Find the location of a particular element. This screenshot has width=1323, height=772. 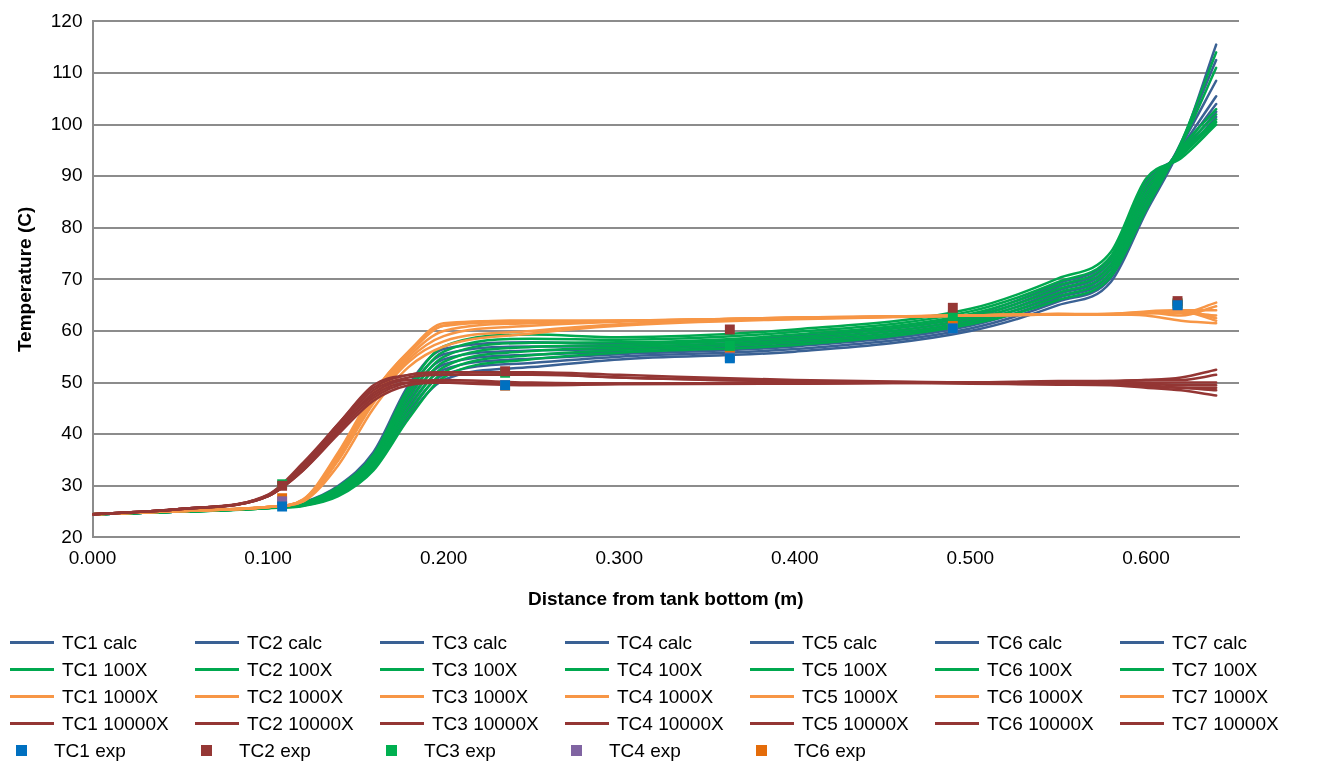

legend-label: TC3 calc is located at coordinates (469, 642).